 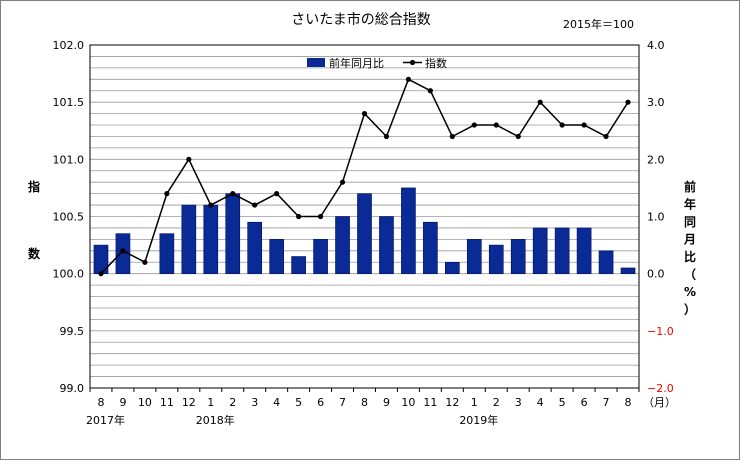 What do you see at coordinates (690, 222) in the screenshot?
I see `right-axis-label-char: 同` at bounding box center [690, 222].